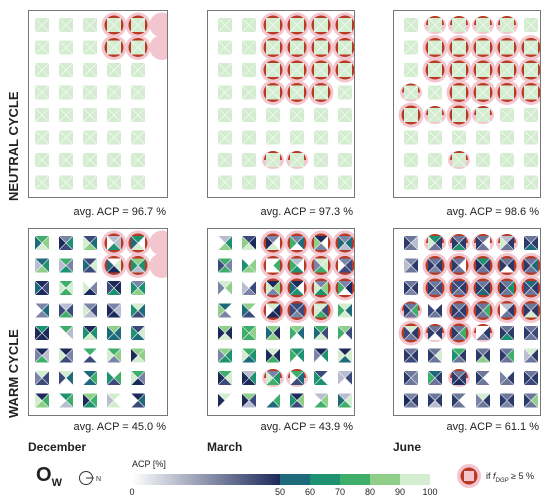  What do you see at coordinates (285, 101) in the screenshot?
I see `grid-neutral-march` at bounding box center [285, 101].